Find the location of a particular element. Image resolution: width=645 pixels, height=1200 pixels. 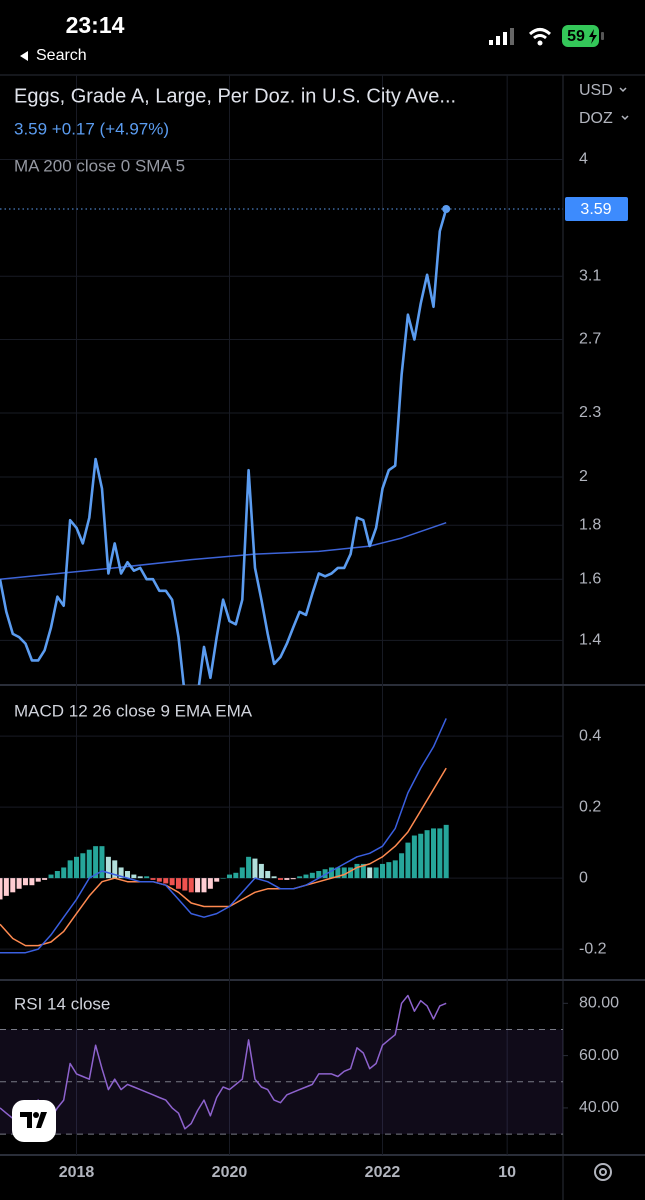

y-tick-label: 1.6 is located at coordinates (590, 578).